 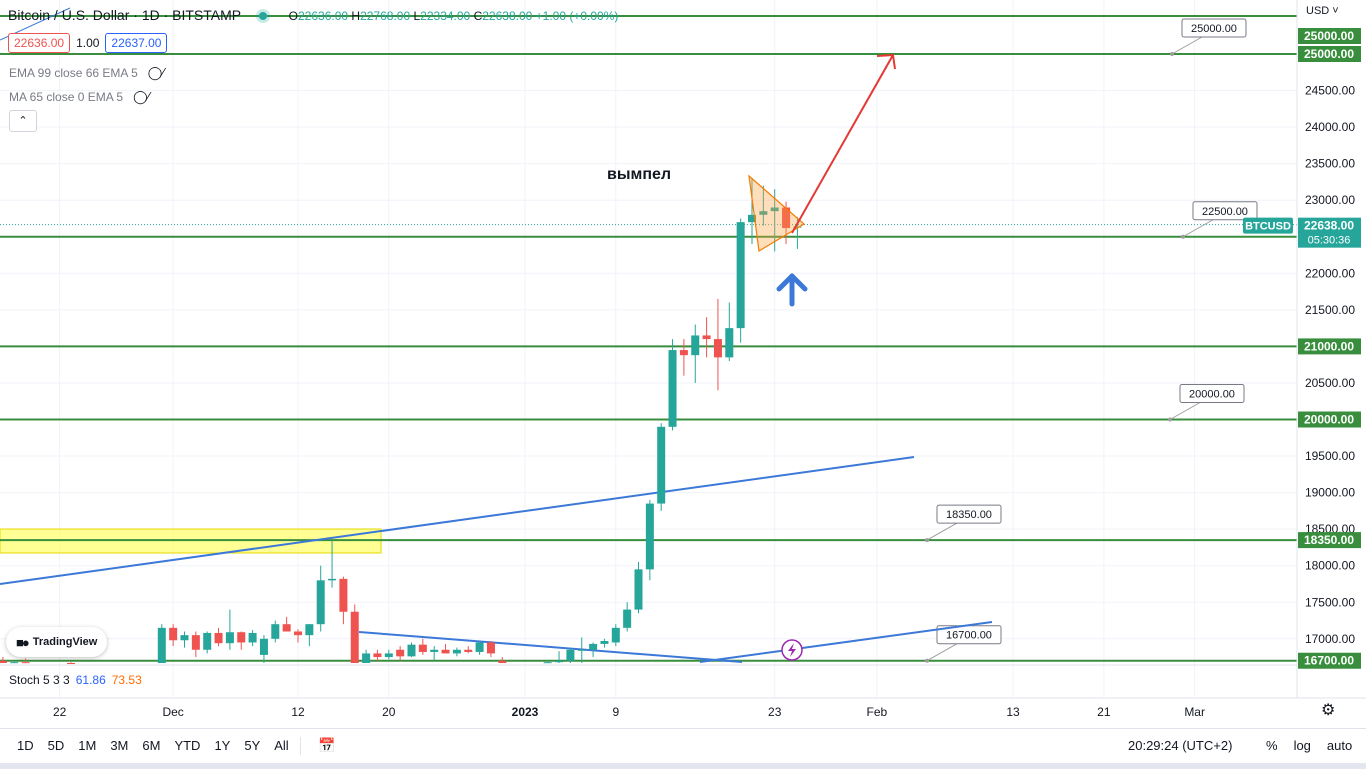 I want to click on indicator-ema: EMA 99 close 66 EMA 5 ◯⁄, so click(x=87, y=72).